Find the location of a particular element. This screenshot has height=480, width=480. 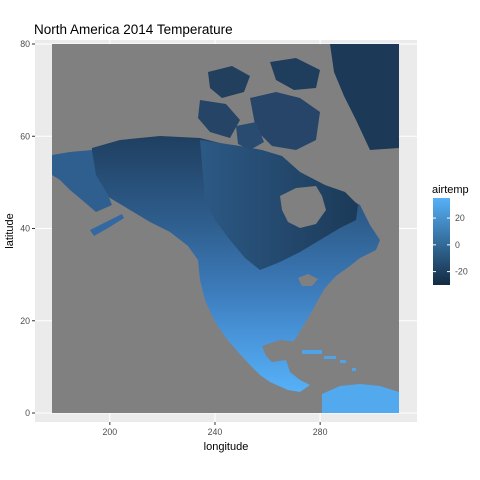

caribbean-islands is located at coordinates (329, 360).